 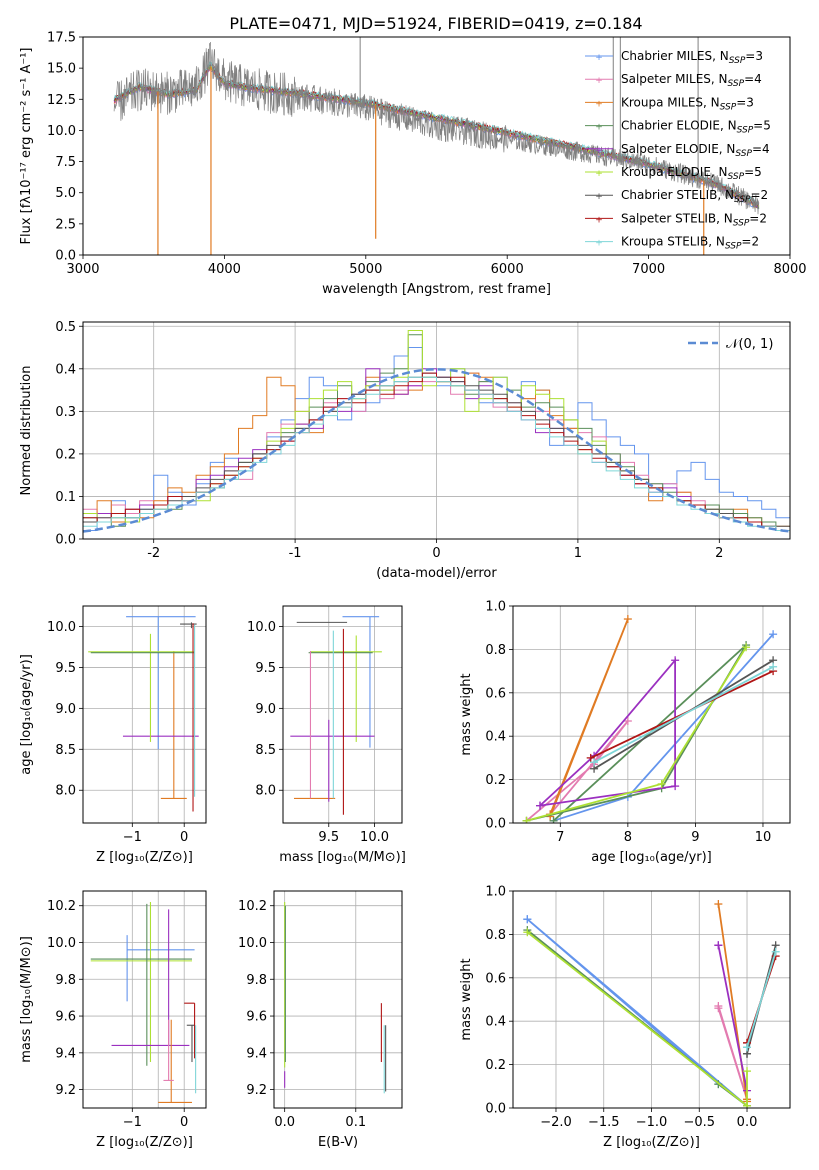 I want to click on x-tick-label: 8, so click(x=628, y=837).